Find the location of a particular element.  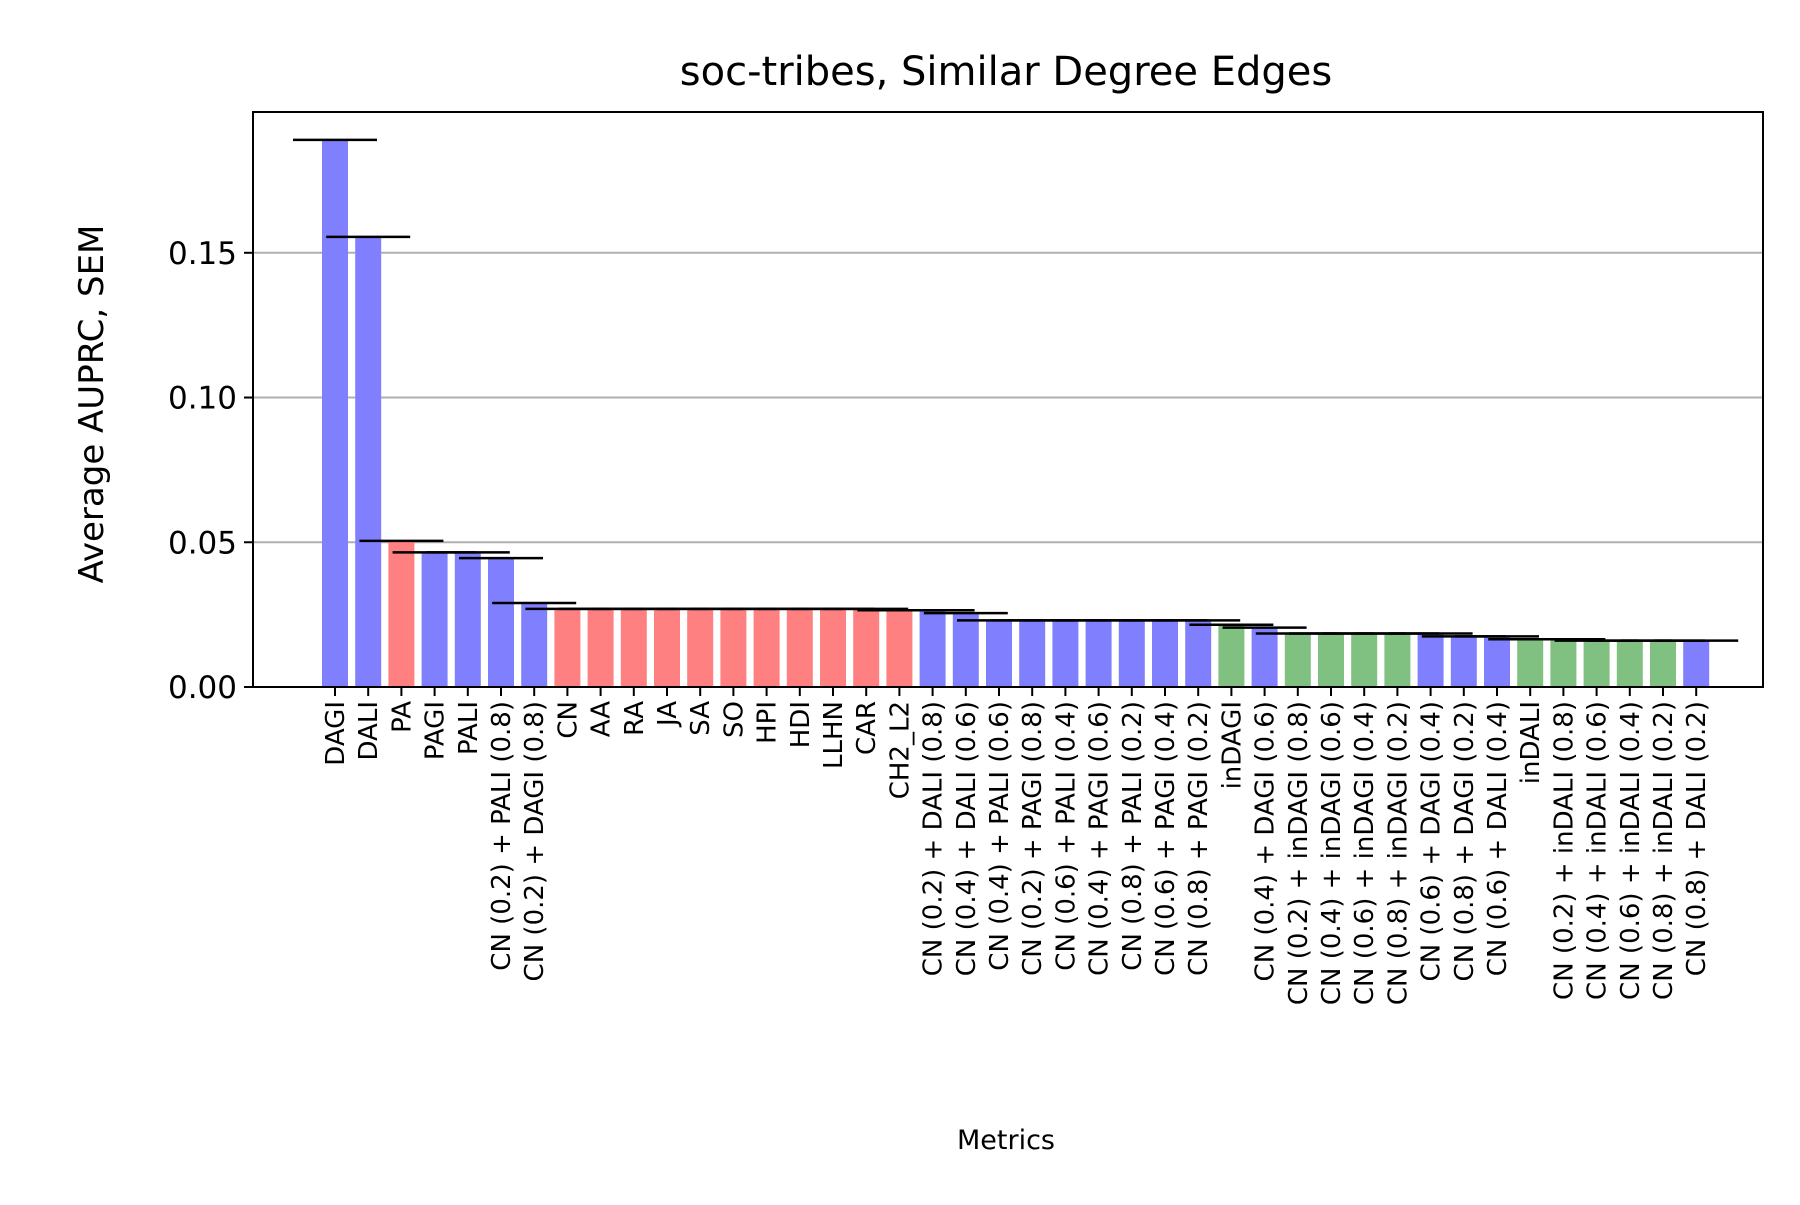

x-tick-label: inDALI is located at coordinates (1531, 742).